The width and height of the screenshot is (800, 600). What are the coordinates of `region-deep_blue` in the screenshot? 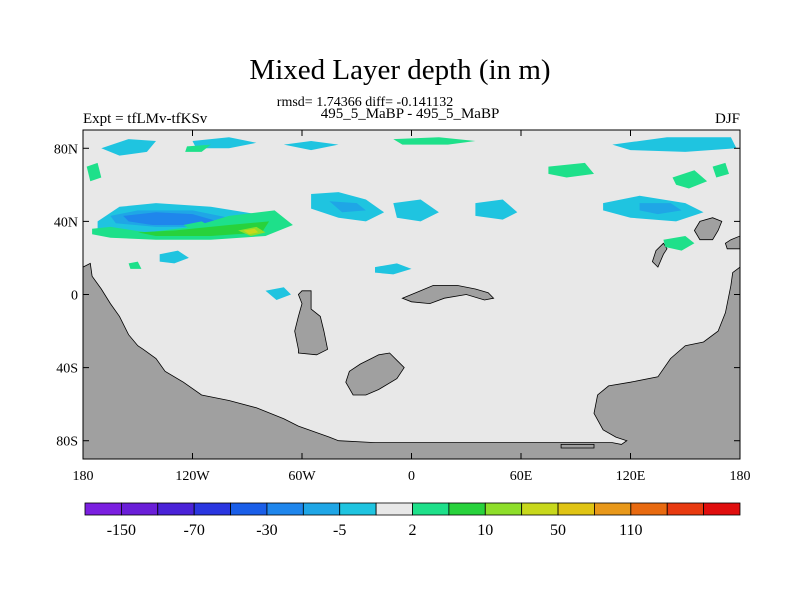 It's located at (170, 218).